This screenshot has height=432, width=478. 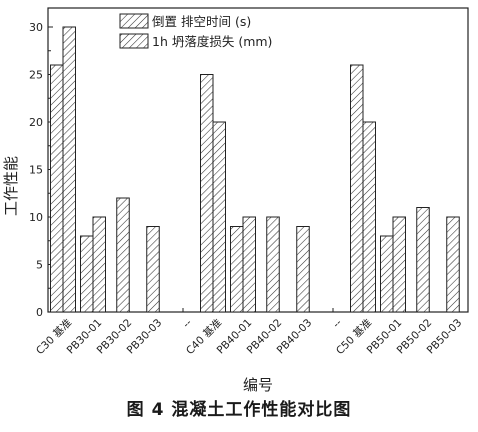 What do you see at coordinates (39, 265) in the screenshot?
I see `y-tick-label: 5` at bounding box center [39, 265].